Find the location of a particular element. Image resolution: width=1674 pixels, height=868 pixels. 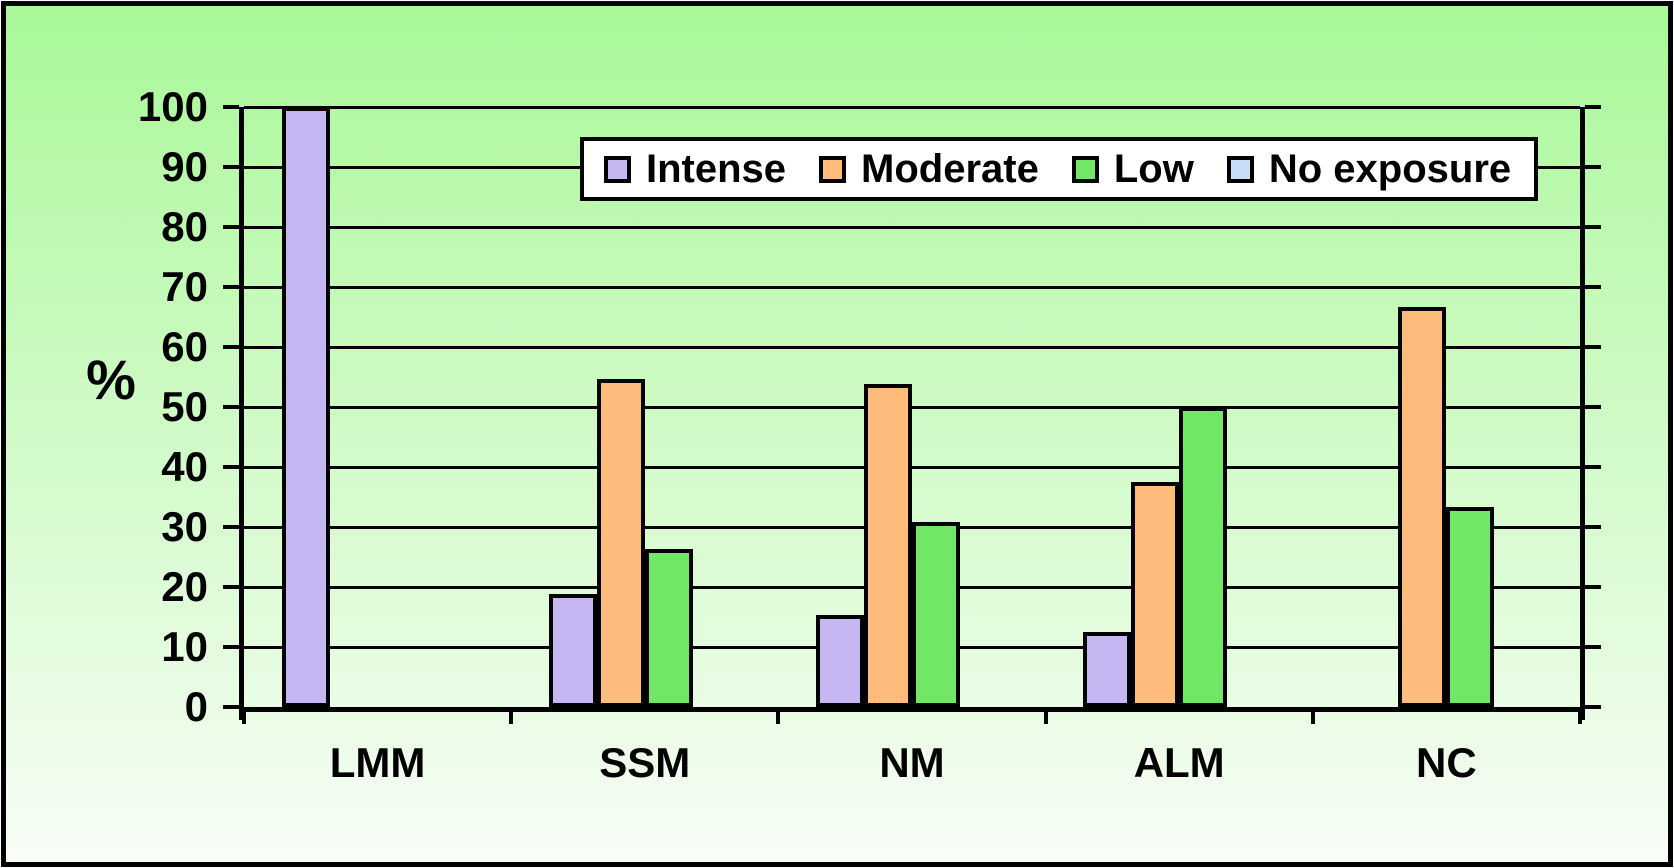

legend-item-no-exposure: No exposure is located at coordinates (1369, 169).